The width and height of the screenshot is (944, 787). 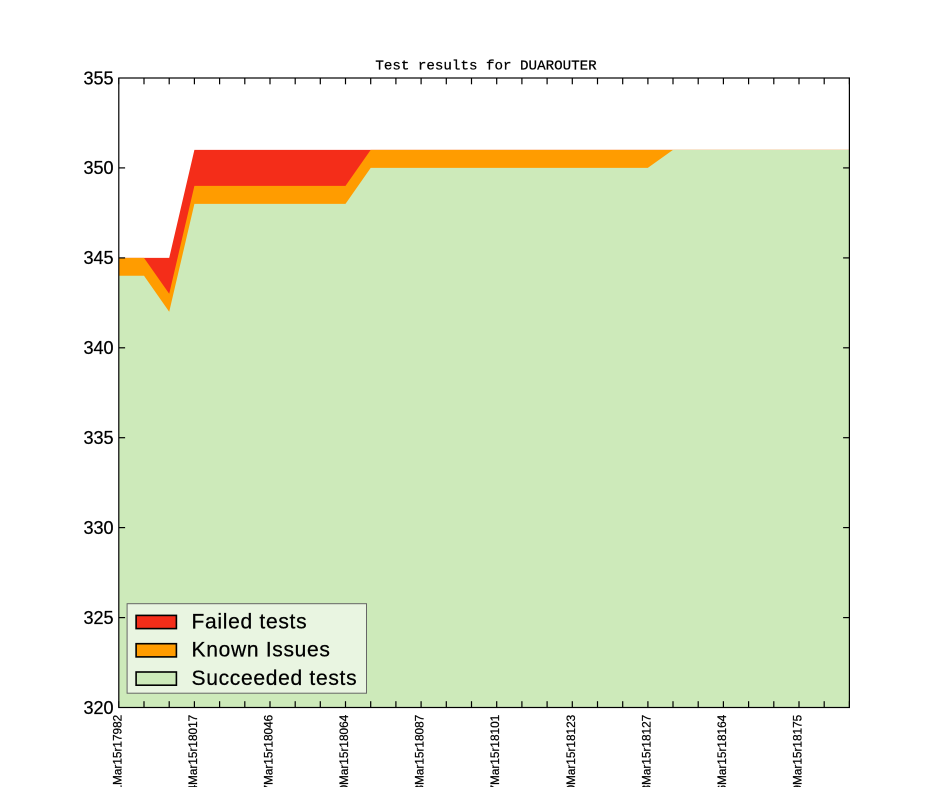 What do you see at coordinates (261, 650) in the screenshot?
I see `svg-text: Known Issues` at bounding box center [261, 650].